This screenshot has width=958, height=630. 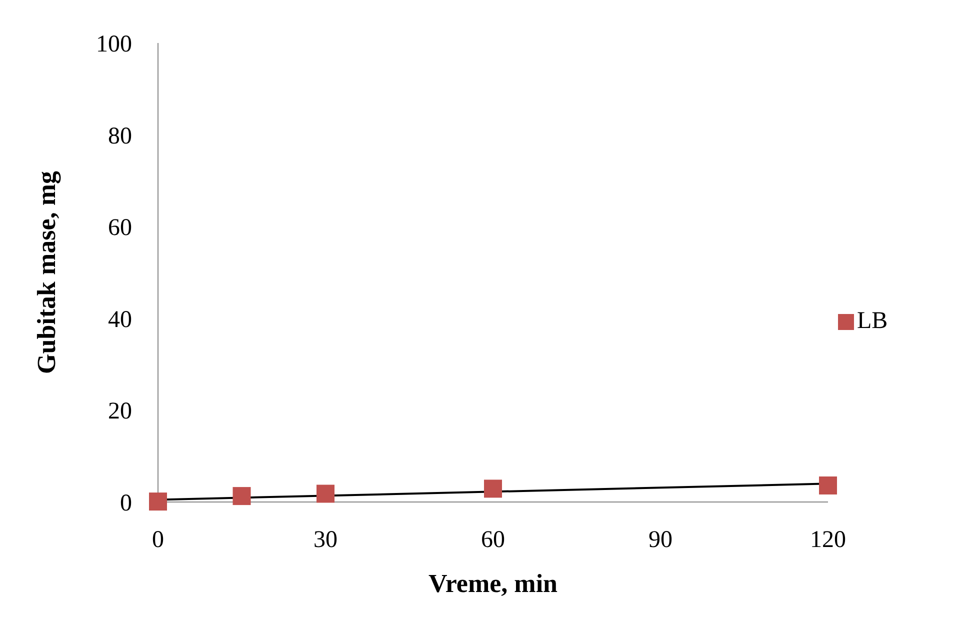 I want to click on y-axis-title: Gubitak mase, mg, so click(x=47, y=272).